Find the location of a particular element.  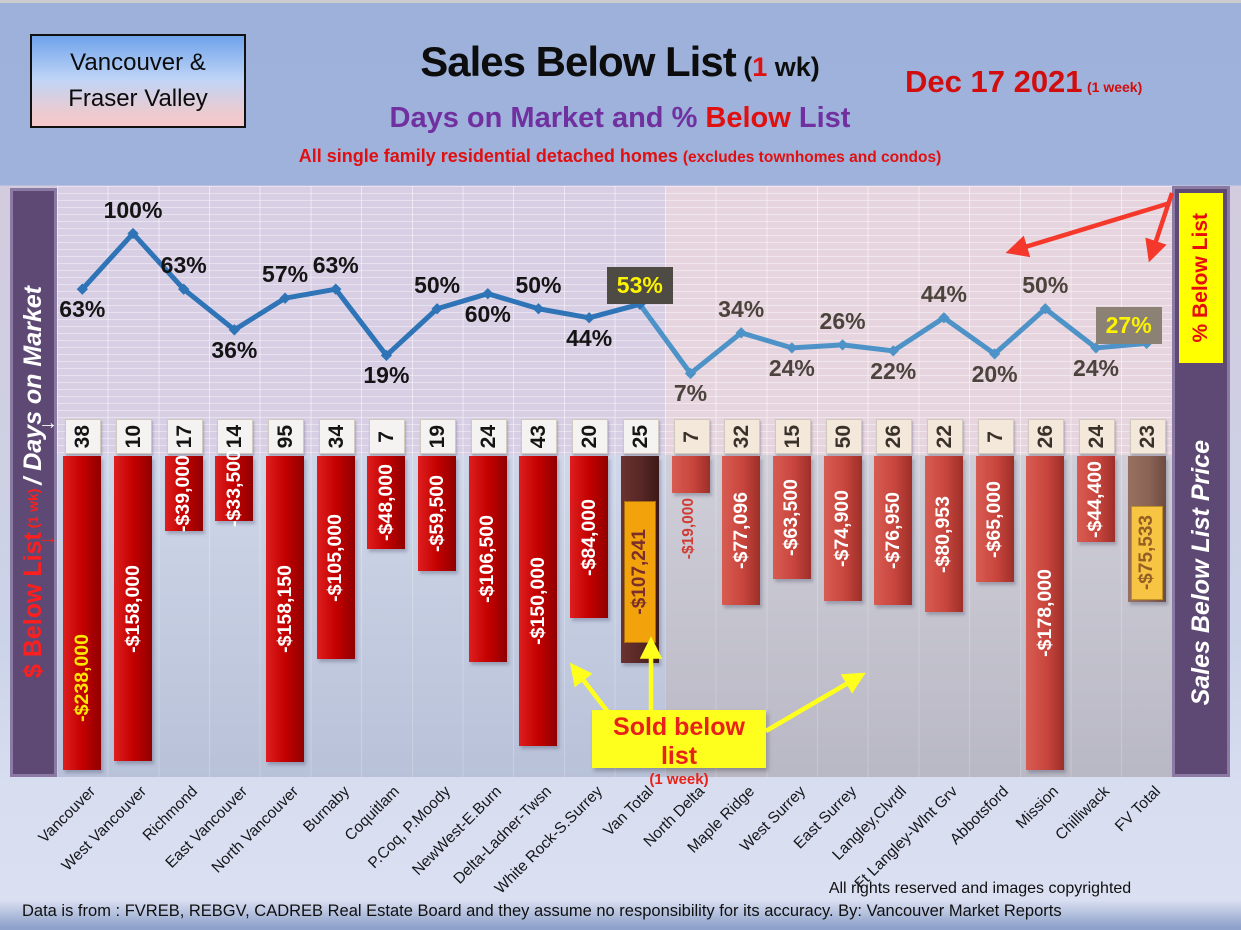

bar-value: -$59,500 is located at coordinates (436, 513).